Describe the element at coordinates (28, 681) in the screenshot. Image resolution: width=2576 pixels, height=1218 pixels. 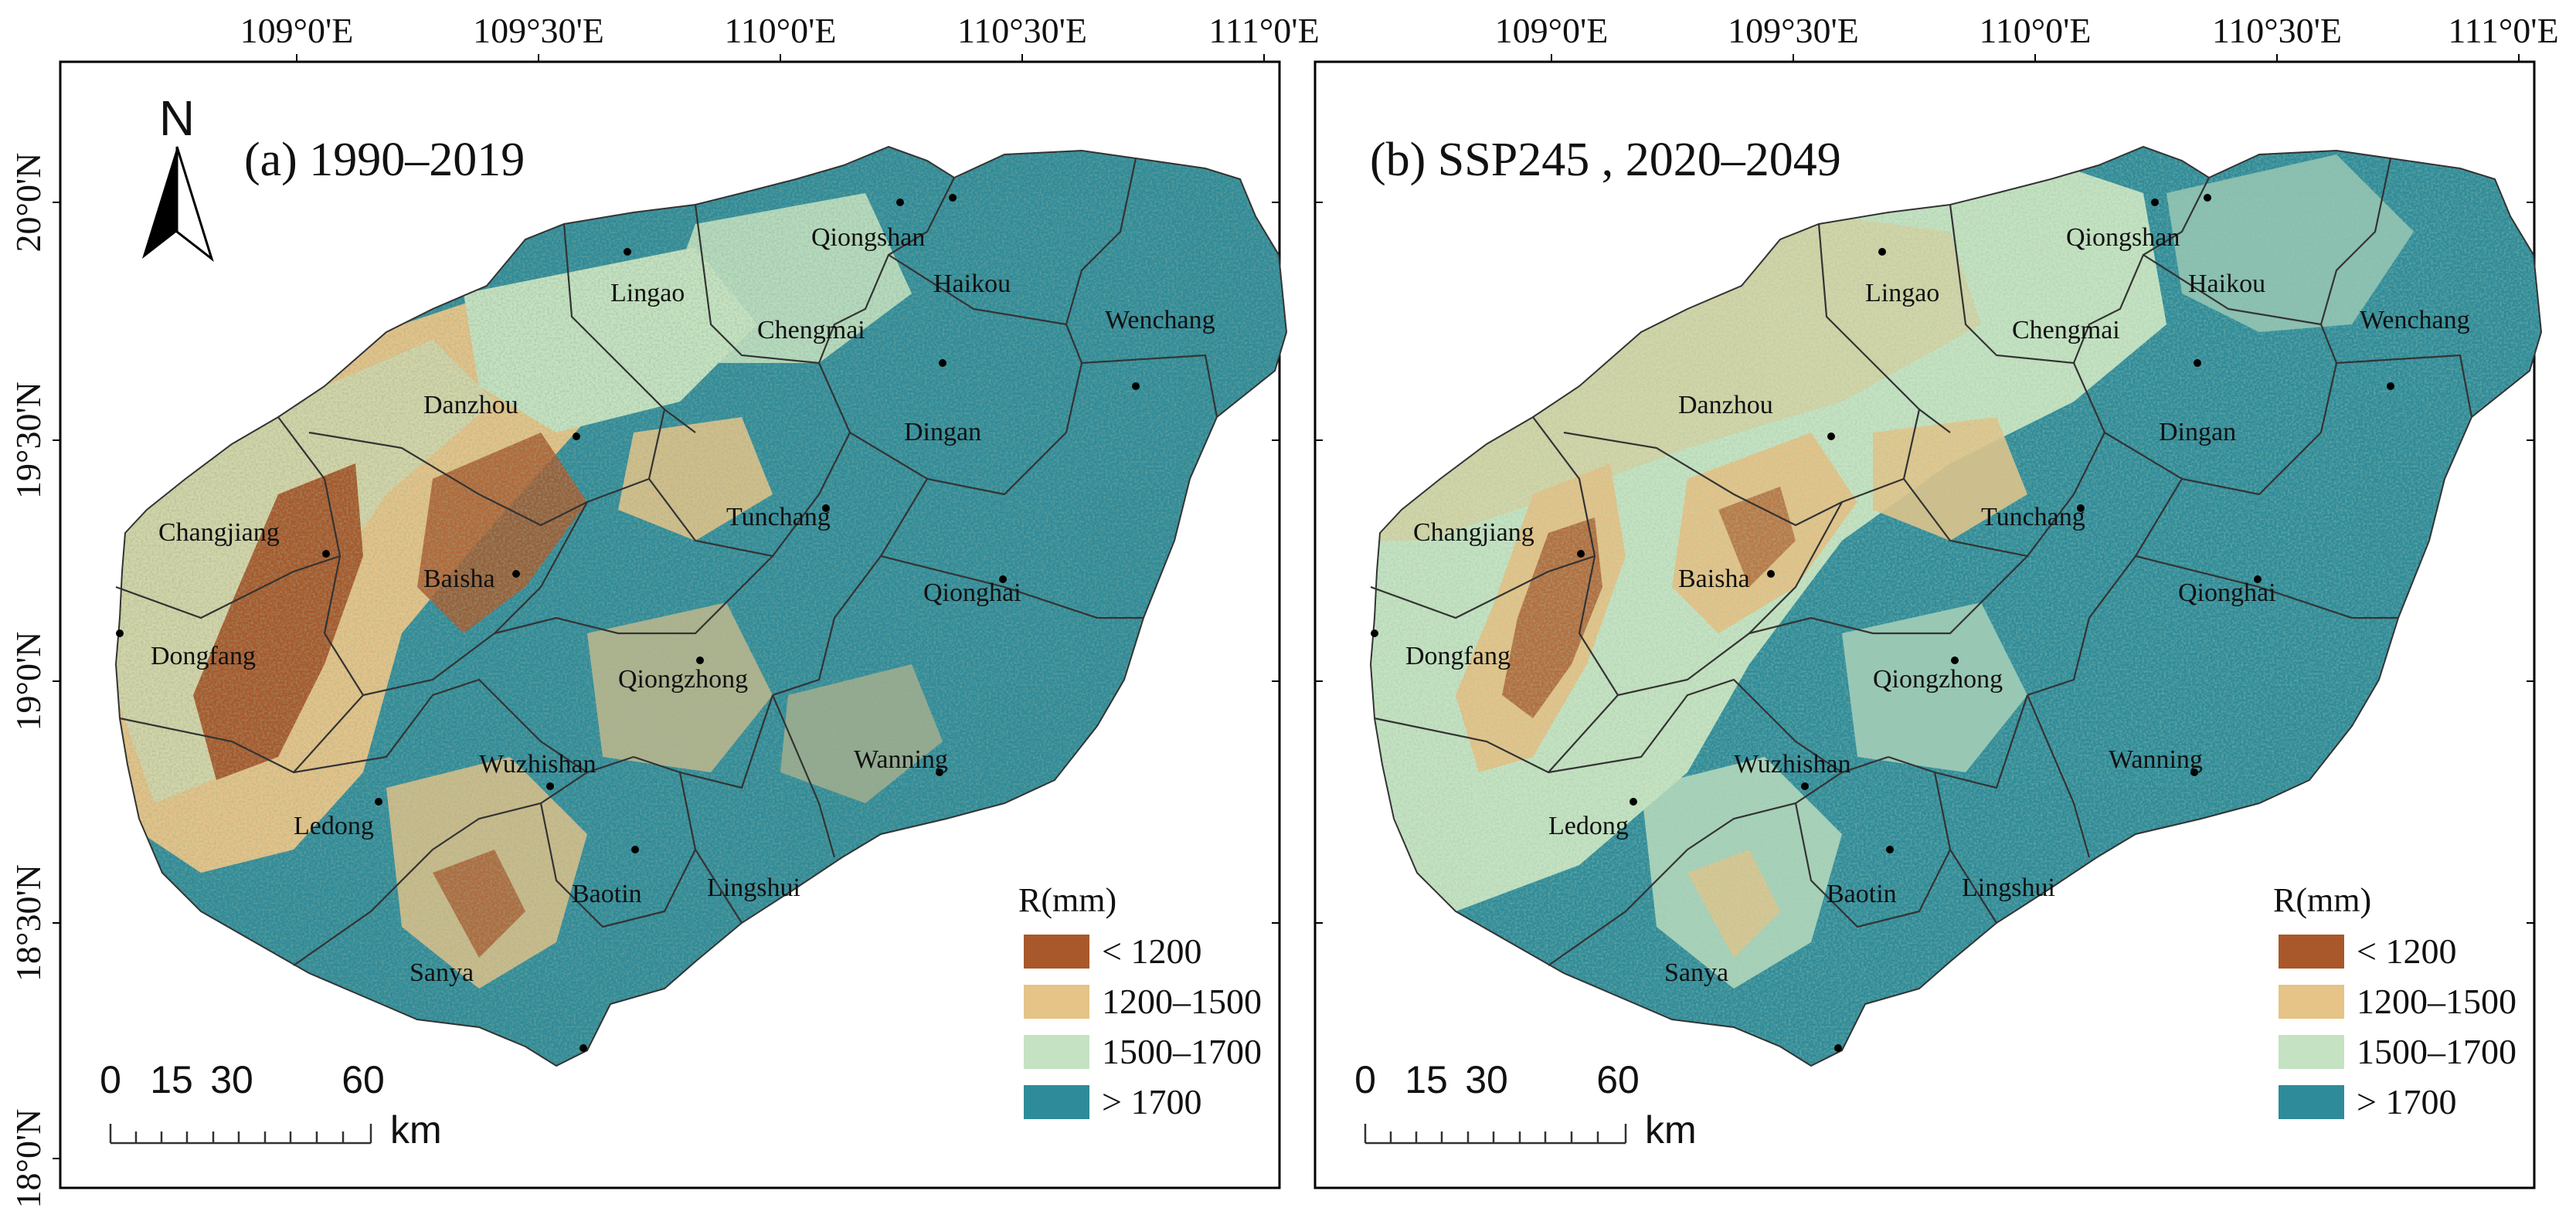
I see `left-tick-label: 19°0'N` at that location.